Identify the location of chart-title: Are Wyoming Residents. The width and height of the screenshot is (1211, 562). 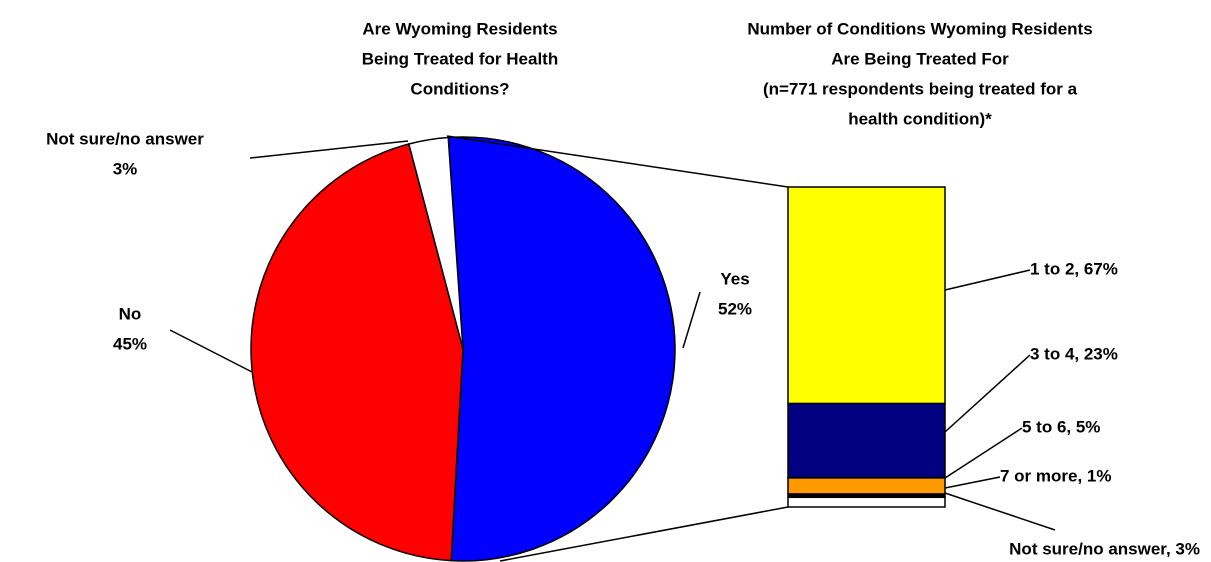
(459, 28).